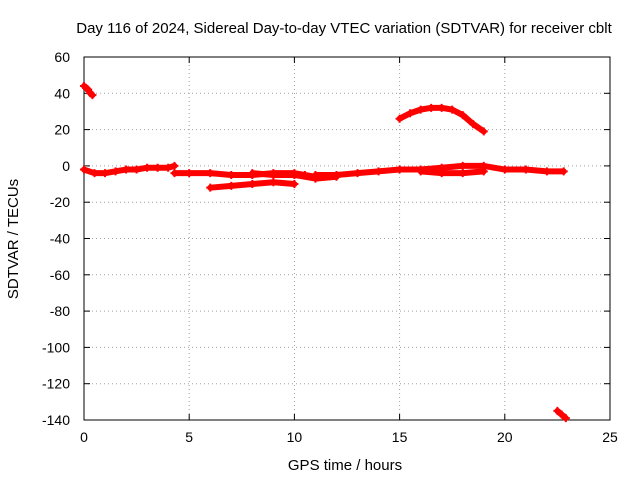 The image size is (640, 480). I want to click on x-tick-label: 10, so click(295, 437).